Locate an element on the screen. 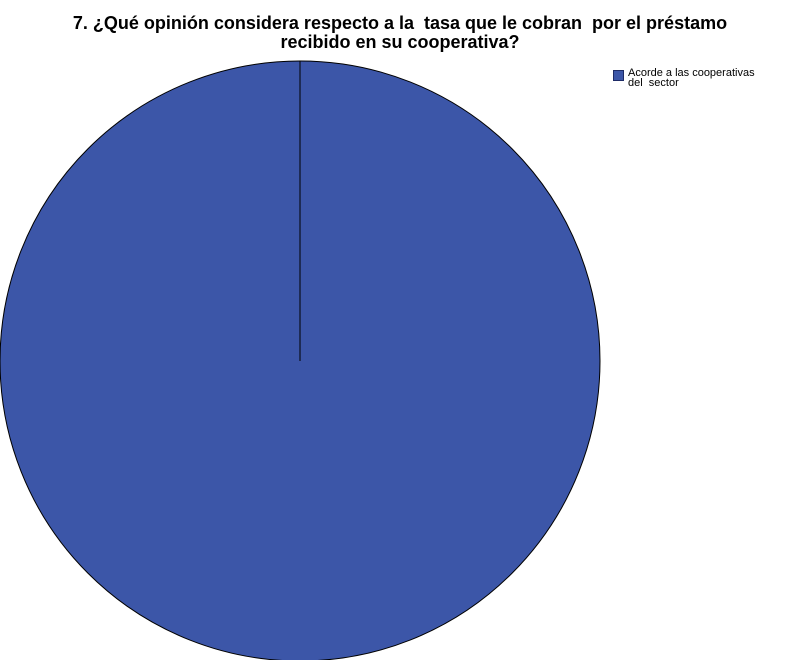  legend-swatch is located at coordinates (618, 75).